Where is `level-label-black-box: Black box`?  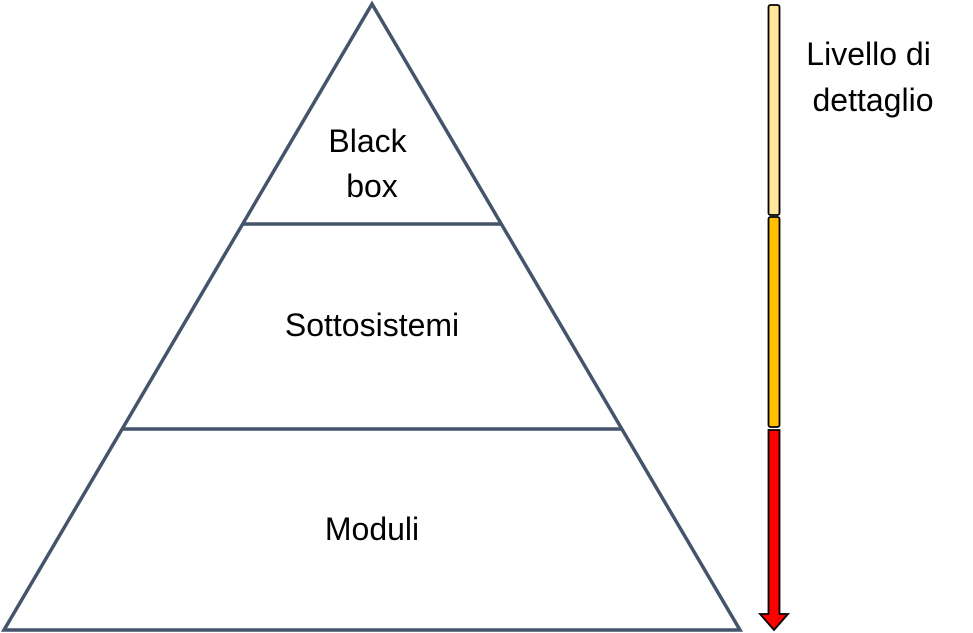
level-label-black-box: Black box is located at coordinates (371, 163).